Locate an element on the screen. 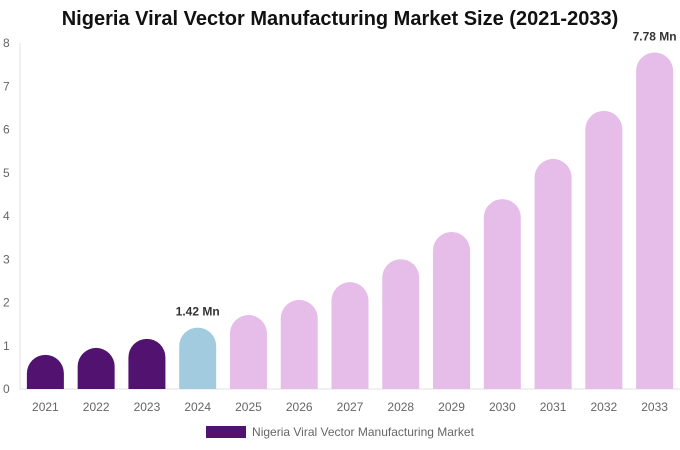  y-tick-label: 6 is located at coordinates (6, 130).